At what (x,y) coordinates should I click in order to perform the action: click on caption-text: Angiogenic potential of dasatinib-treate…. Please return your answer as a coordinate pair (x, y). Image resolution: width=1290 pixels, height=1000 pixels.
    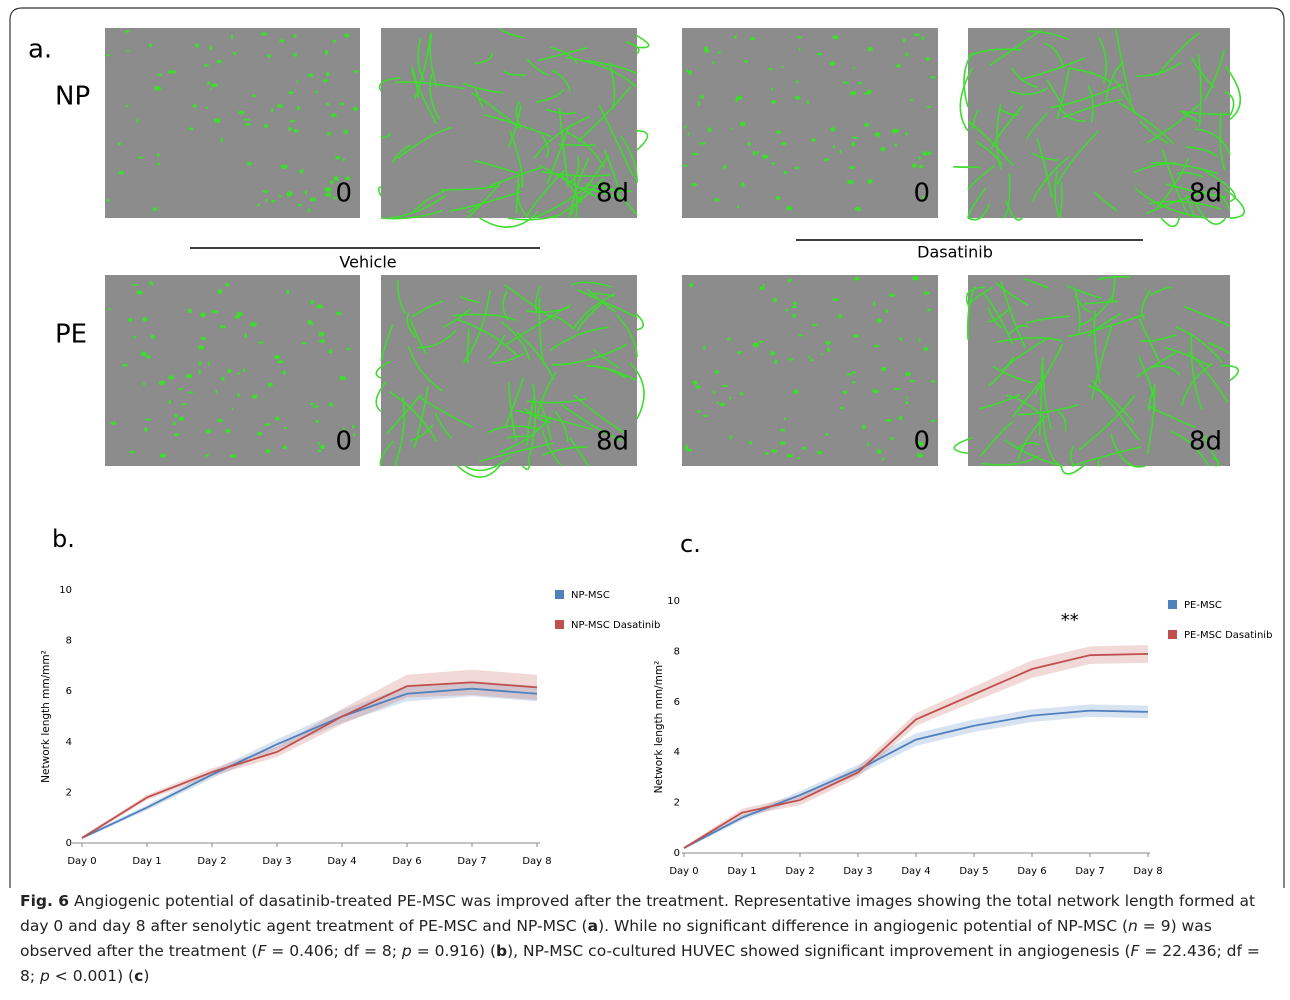
    Looking at the image, I should click on (638, 913).